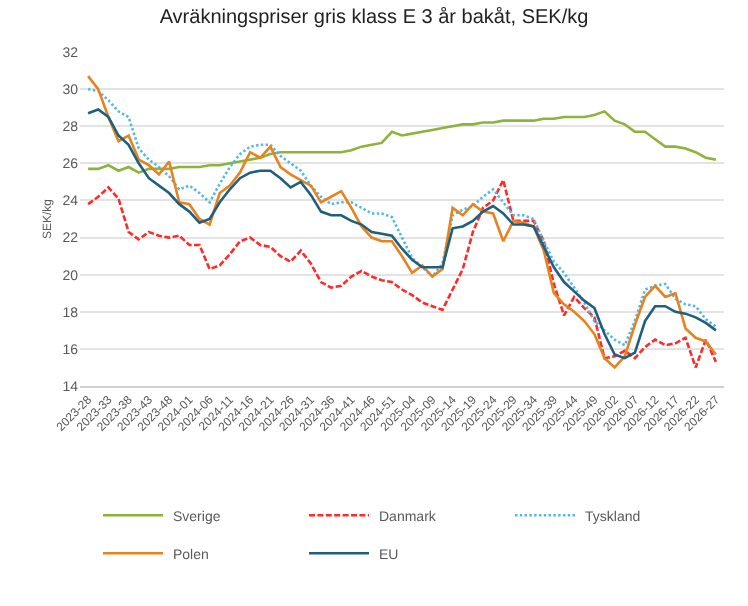  I want to click on chart-title: Avräkningspriser gris klass E 3 år bakåt, SEK/kg, so click(374, 17).